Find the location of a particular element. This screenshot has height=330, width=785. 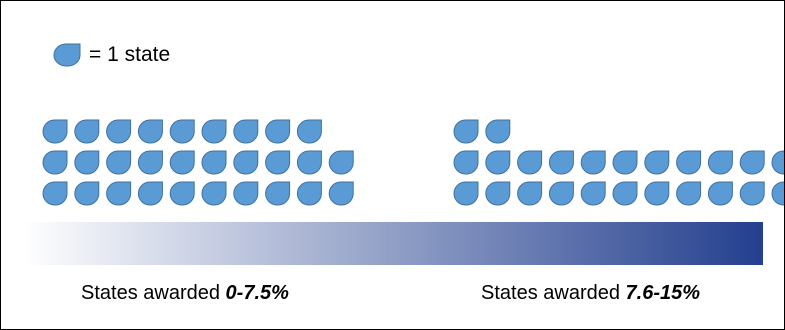

group-high-icons is located at coordinates (618, 162).